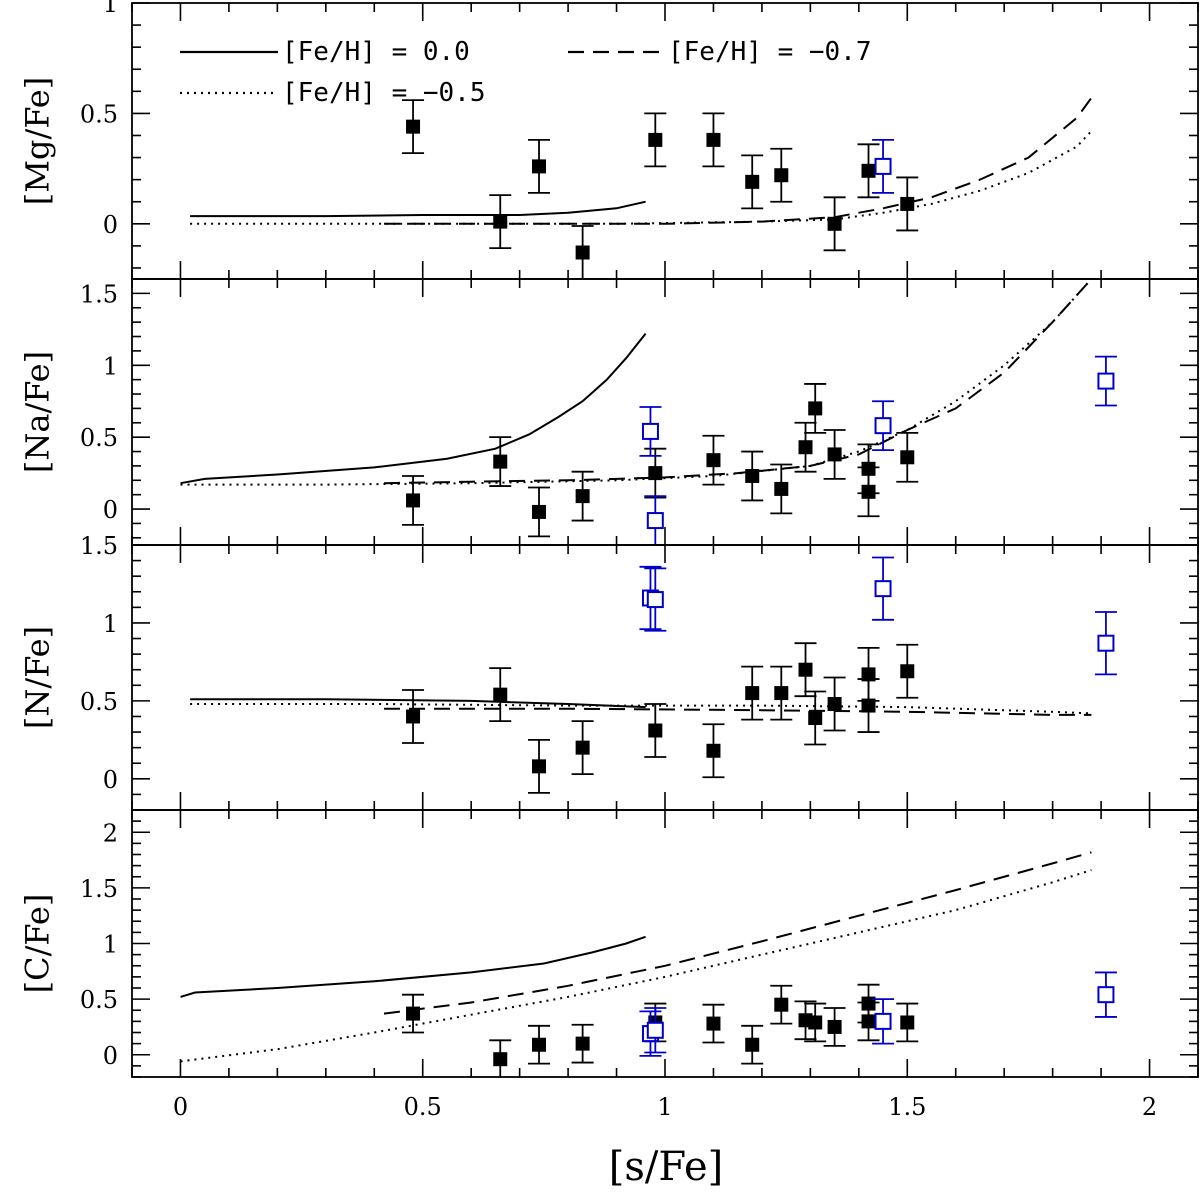 This screenshot has width=1200, height=1196. I want to click on y-axis-label: [N/Fe], so click(38, 677).